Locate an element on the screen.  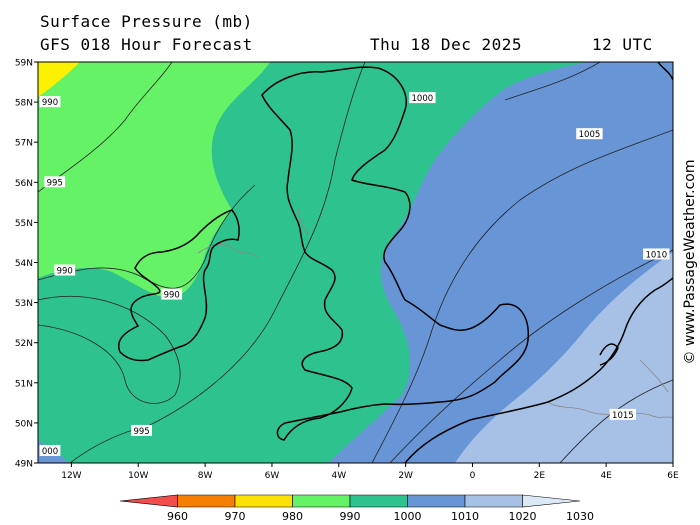
ireland-coast is located at coordinates (179, 285).